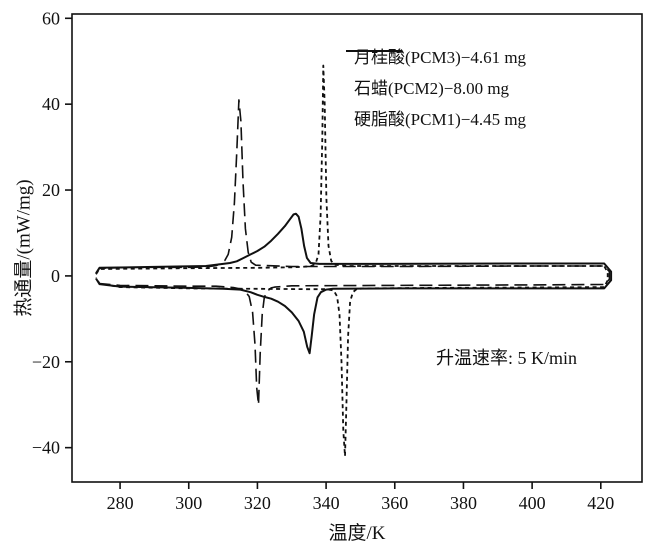 The height and width of the screenshot is (542, 656). What do you see at coordinates (46, 448) in the screenshot?
I see `svg-text: −40` at bounding box center [46, 448].